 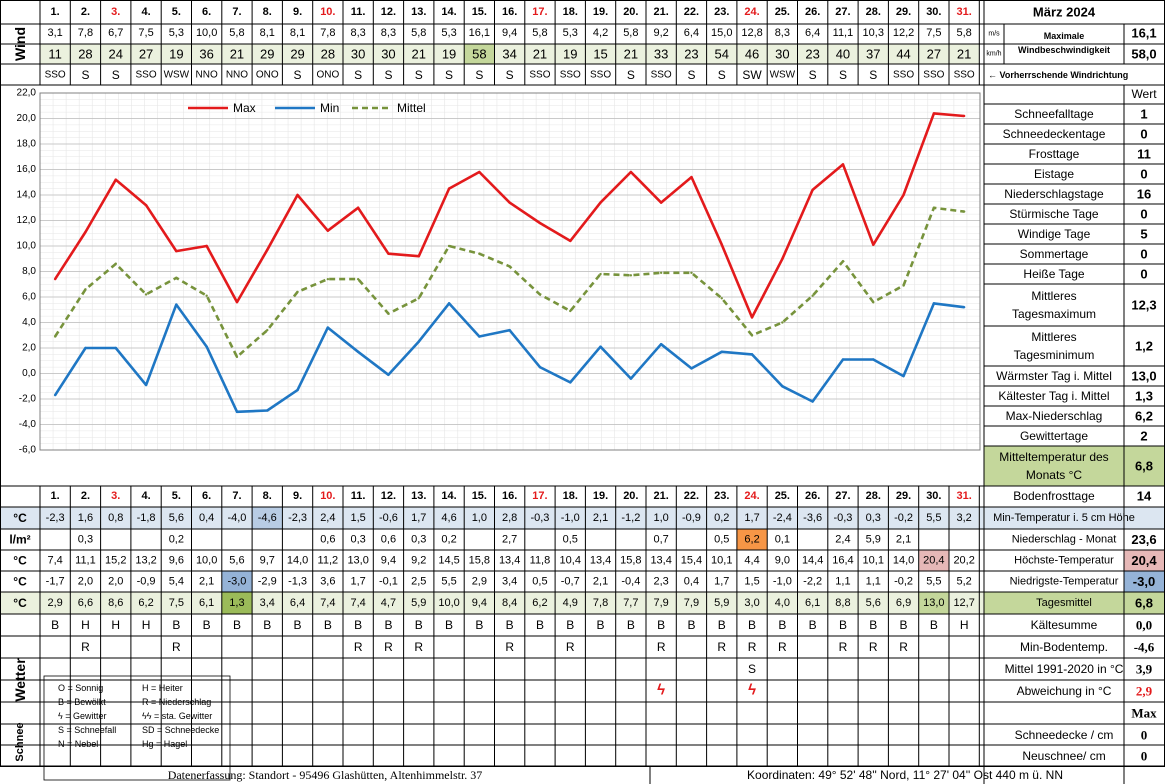 What do you see at coordinates (448, 582) in the screenshot?
I see `cell-min: 5,5` at bounding box center [448, 582].